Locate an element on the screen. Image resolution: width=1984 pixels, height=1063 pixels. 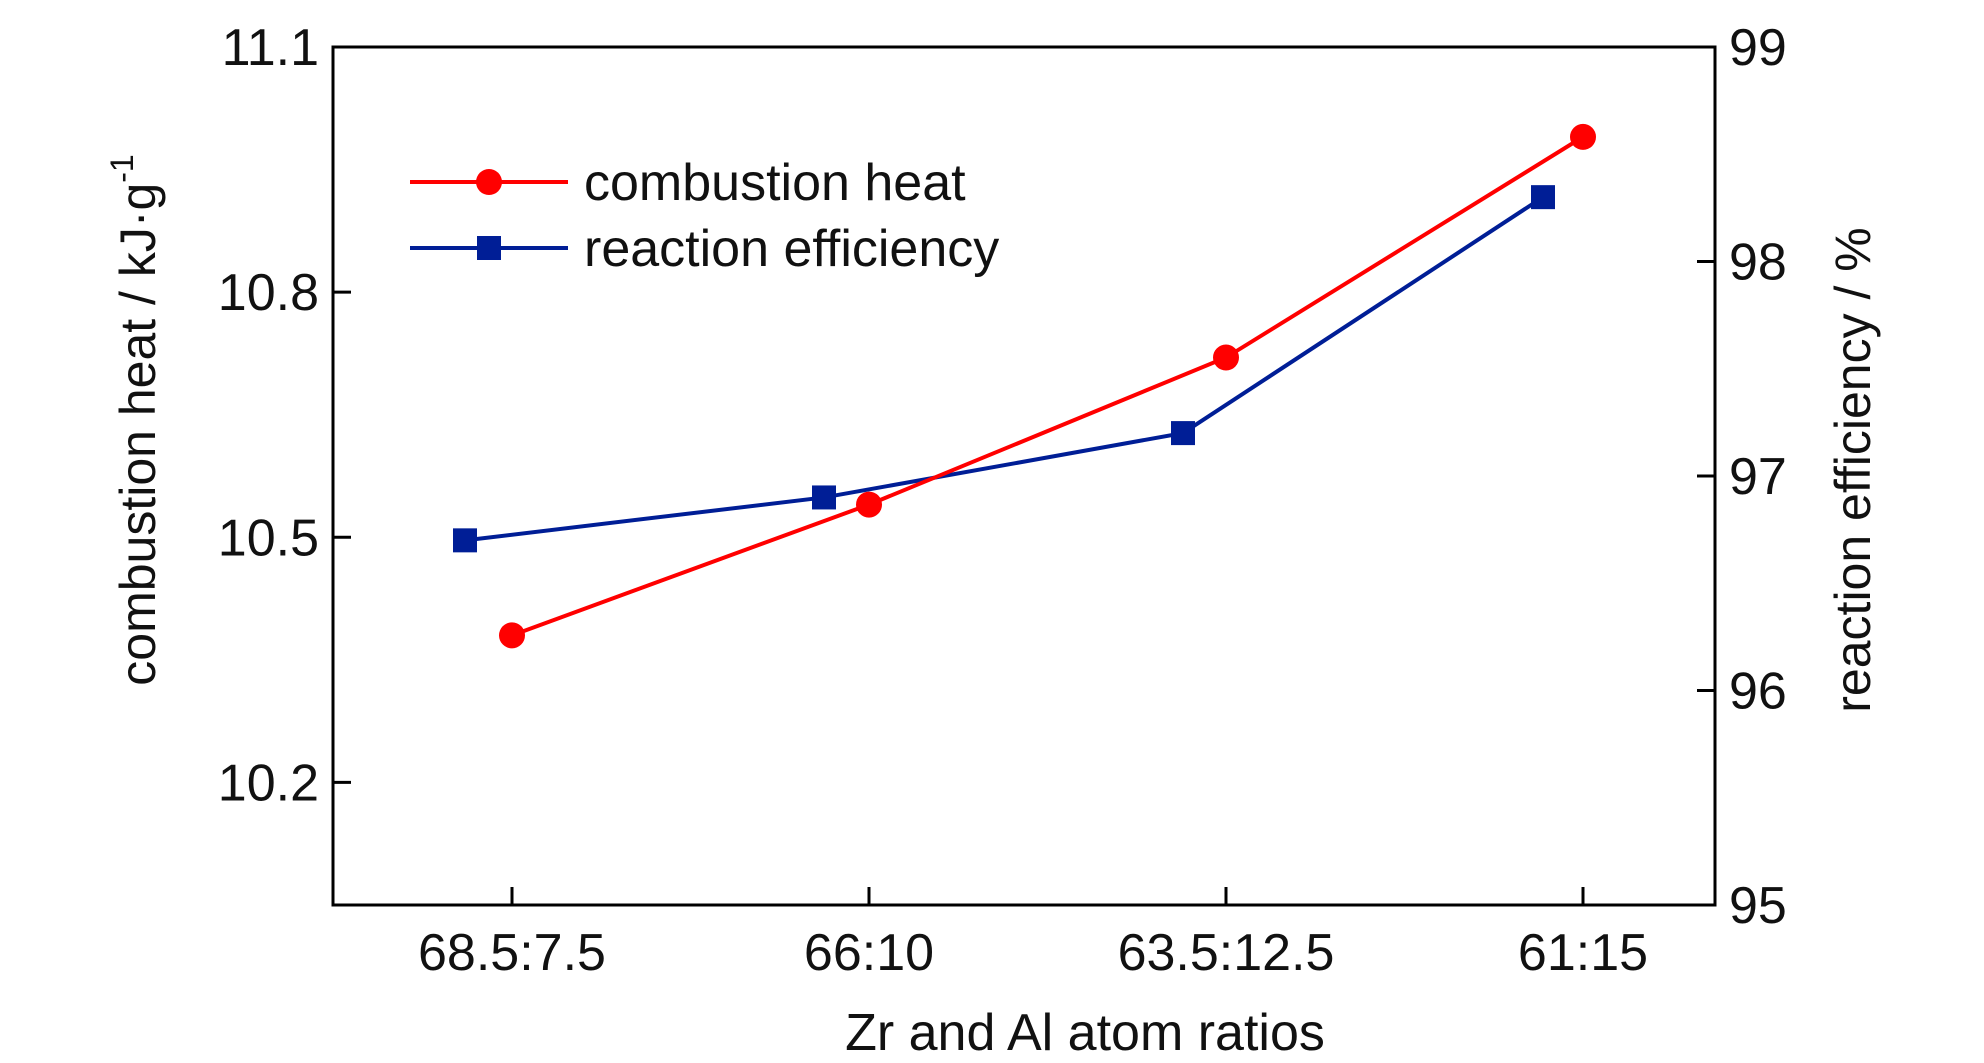
legend-marker-circle is located at coordinates (489, 182).